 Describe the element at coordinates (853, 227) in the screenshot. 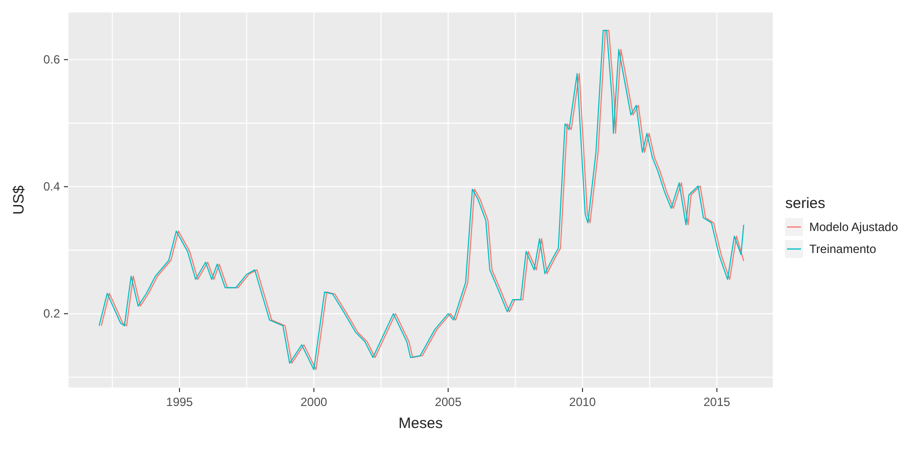

I see `legend-label: Modelo Ajustado` at that location.